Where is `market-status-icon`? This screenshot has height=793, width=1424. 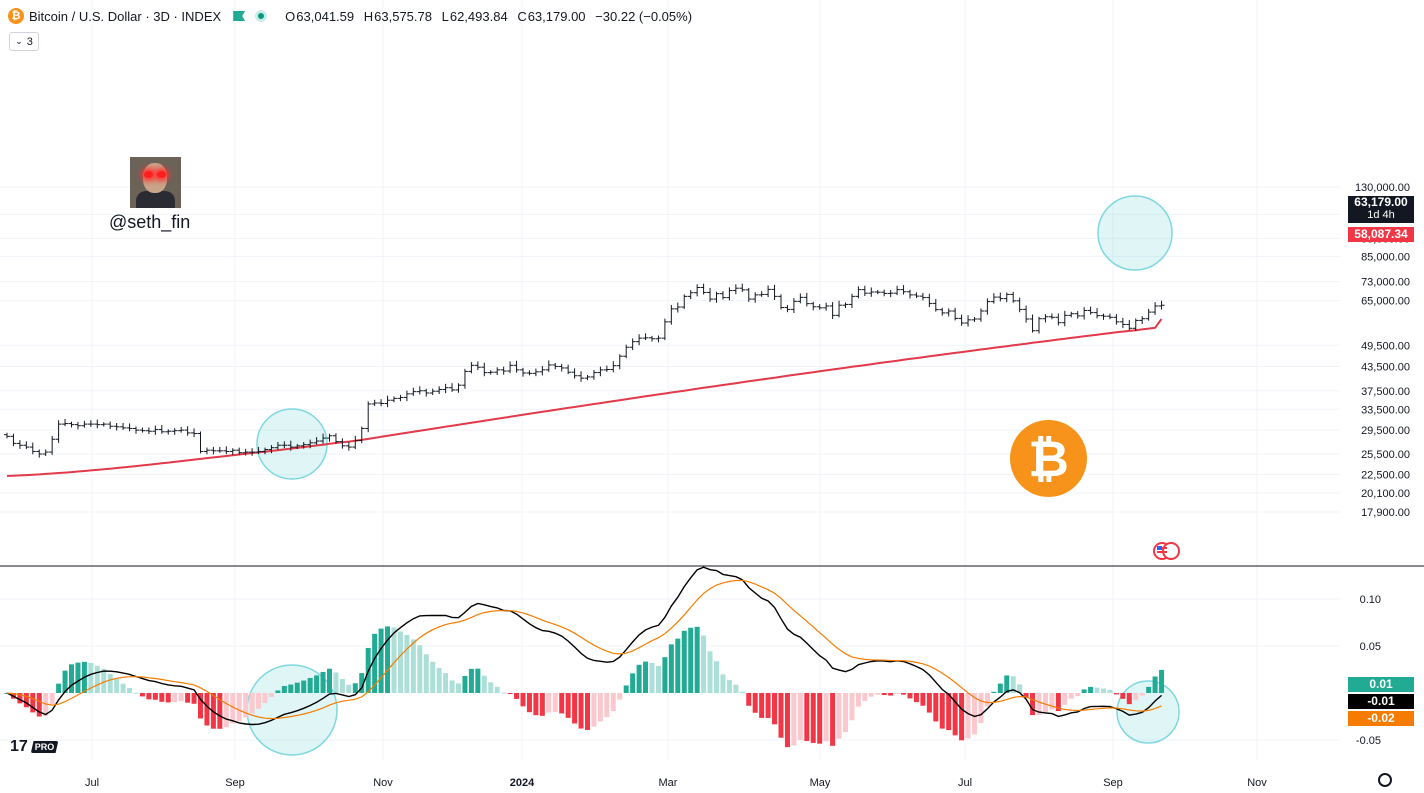
market-status-icon is located at coordinates (261, 16).